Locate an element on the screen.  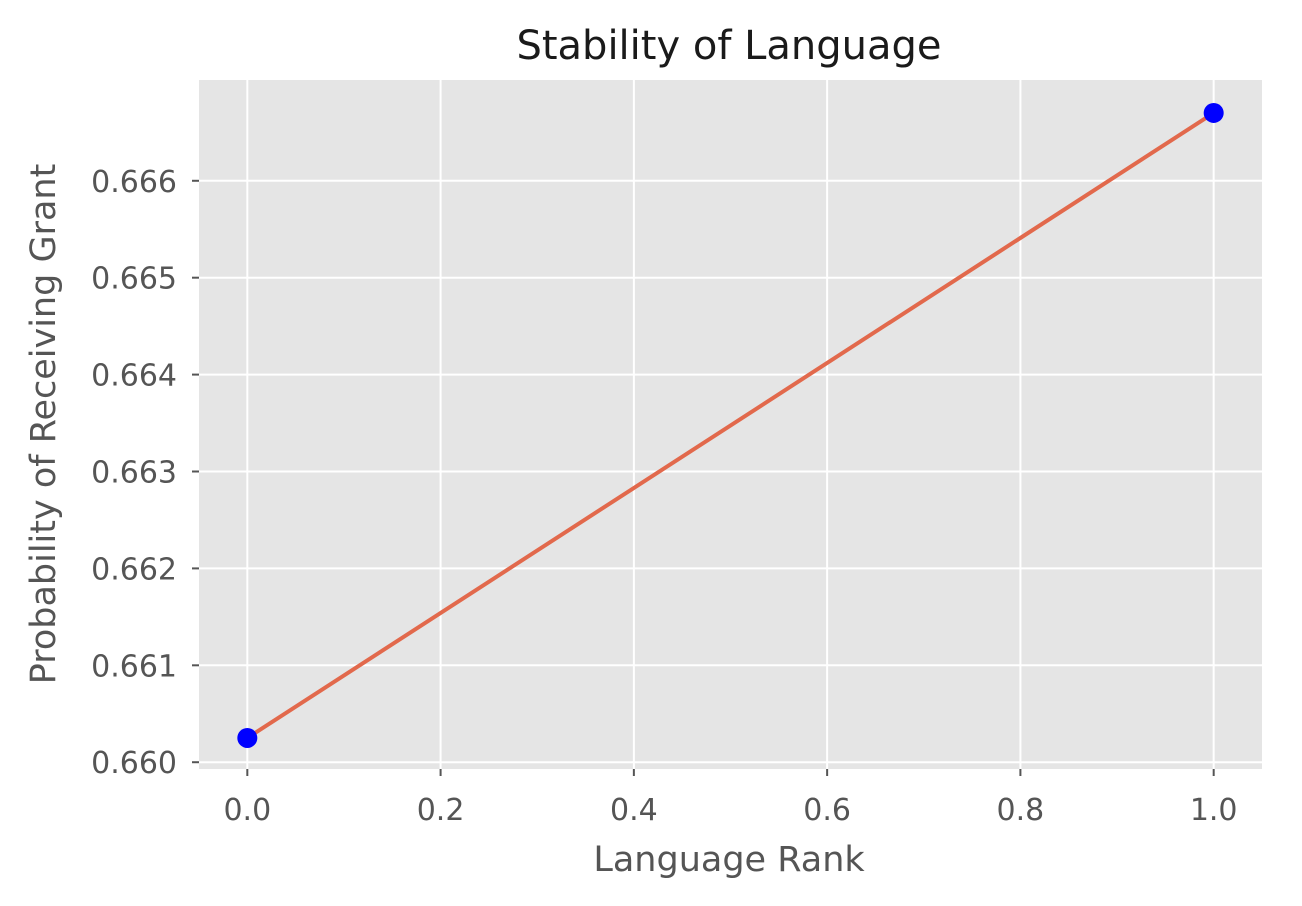
y-tick-label: 0.660 is located at coordinates (134, 763).